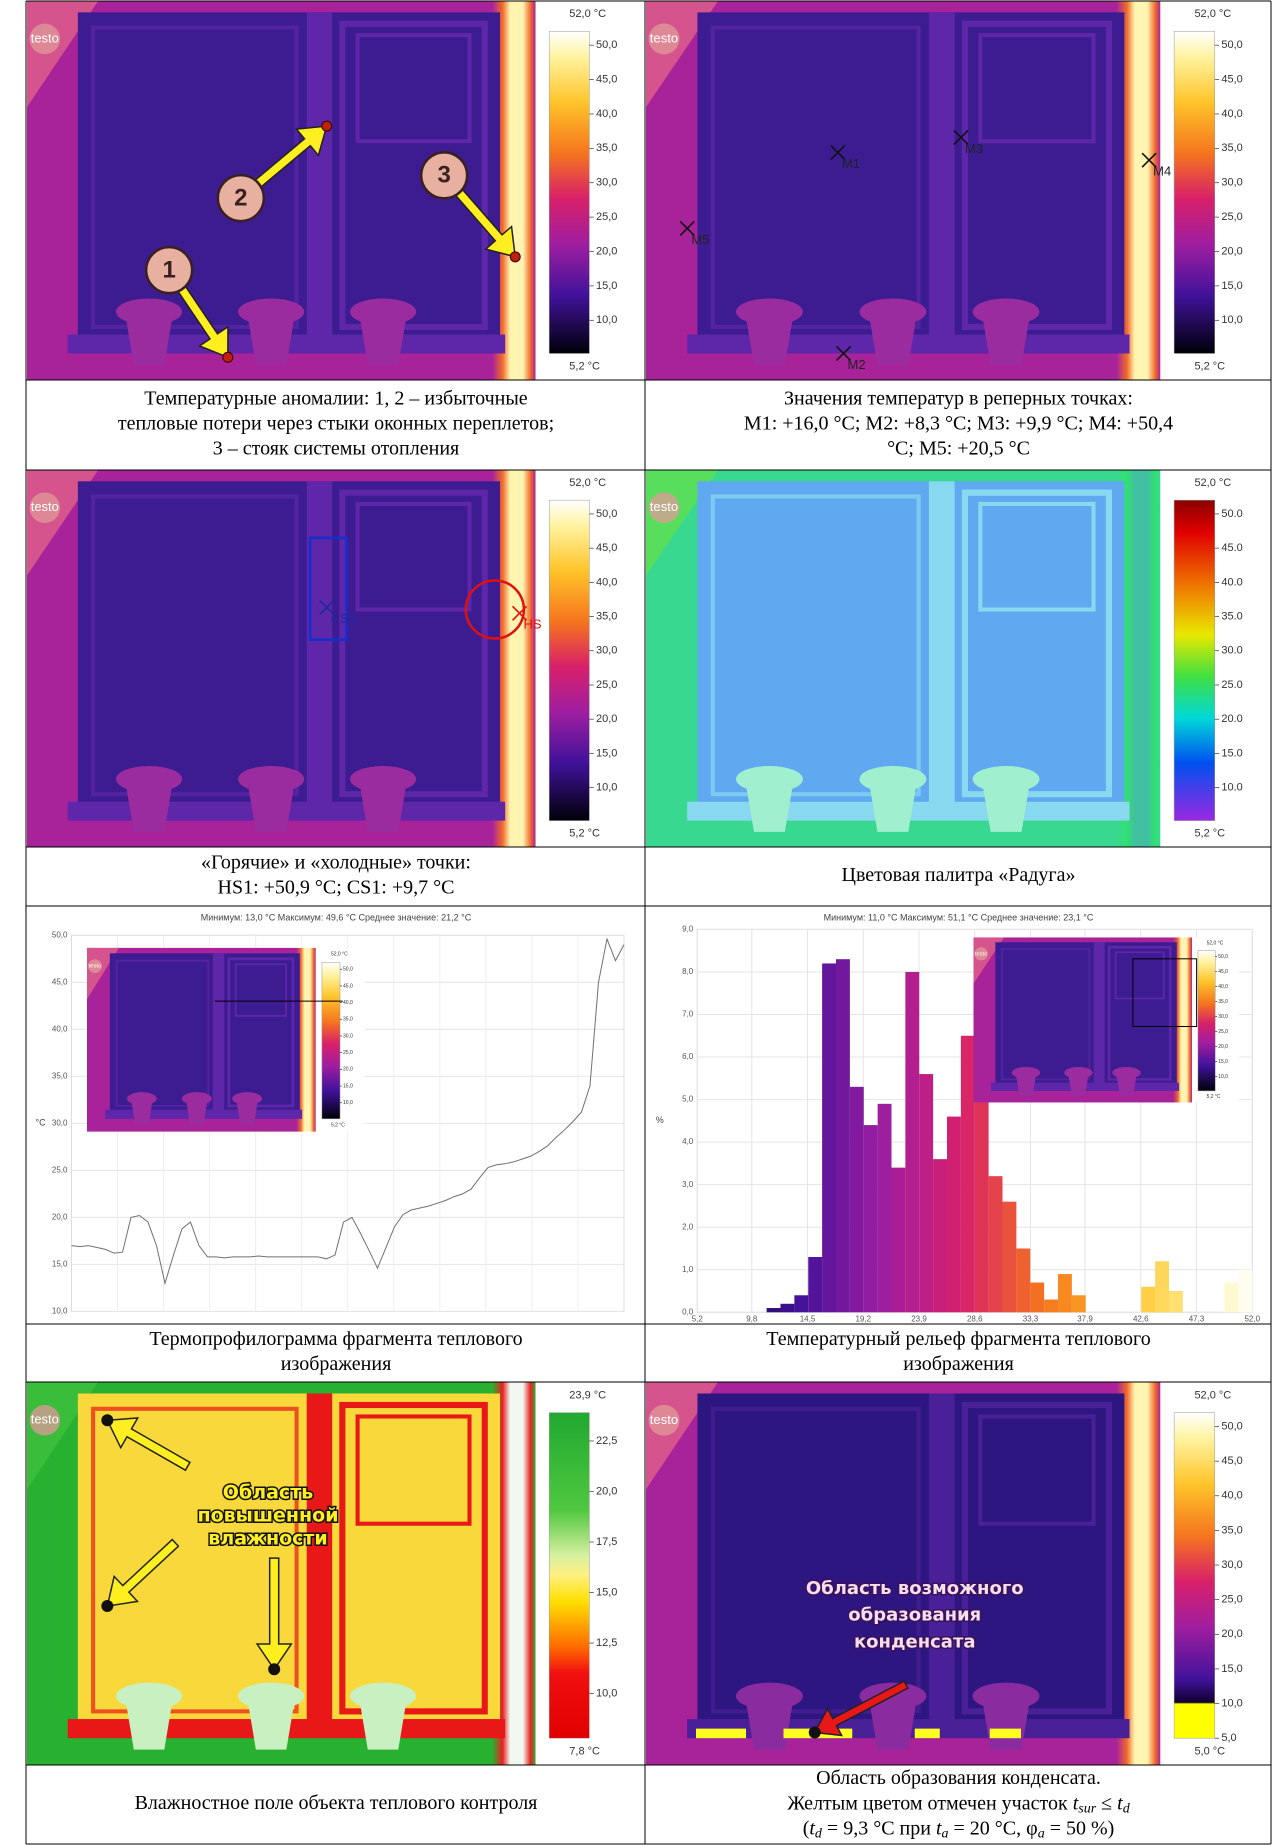  I want to click on y-tick-label: 0,0, so click(688, 1311).